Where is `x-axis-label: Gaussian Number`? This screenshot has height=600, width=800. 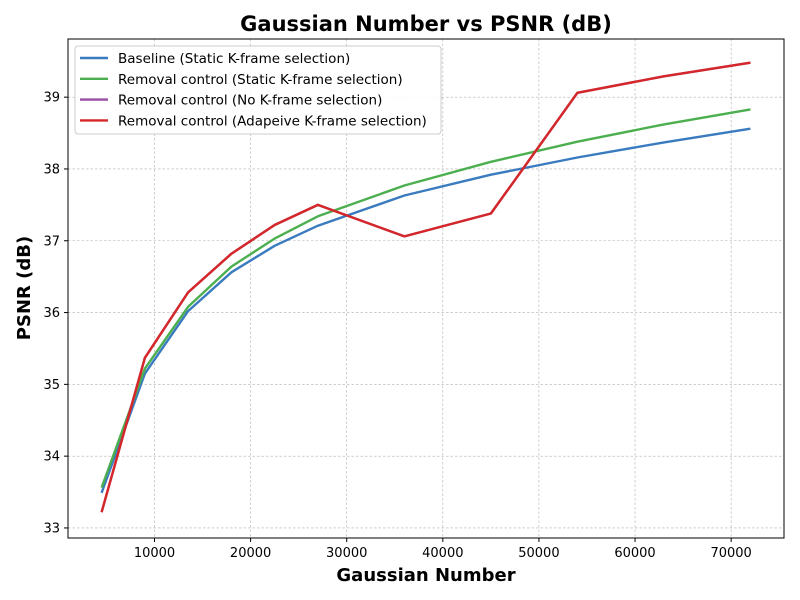 x-axis-label: Gaussian Number is located at coordinates (425, 575).